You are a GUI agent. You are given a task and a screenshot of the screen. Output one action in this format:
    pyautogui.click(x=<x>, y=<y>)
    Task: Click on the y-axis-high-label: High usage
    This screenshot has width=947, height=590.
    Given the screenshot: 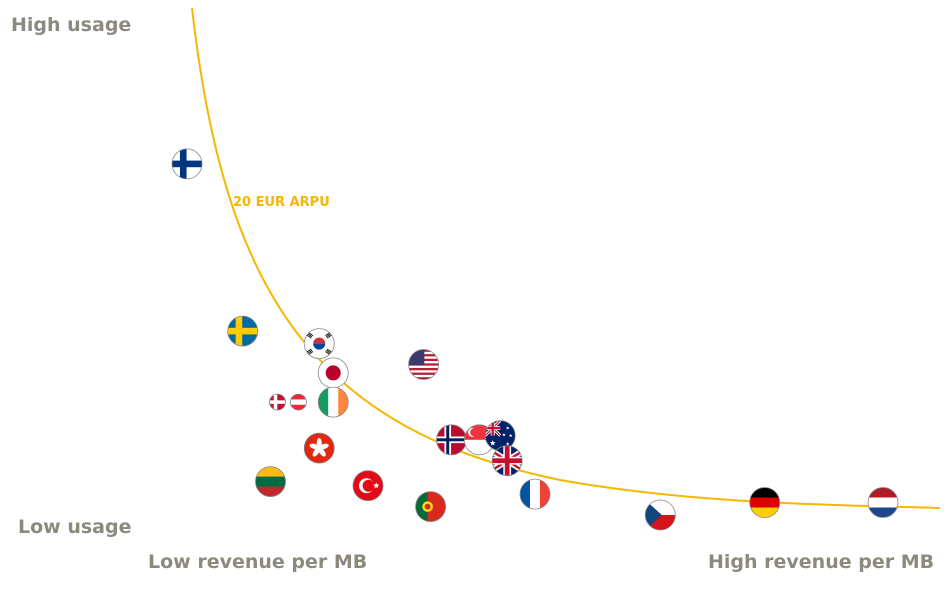 What is the action you would take?
    pyautogui.click(x=71, y=25)
    